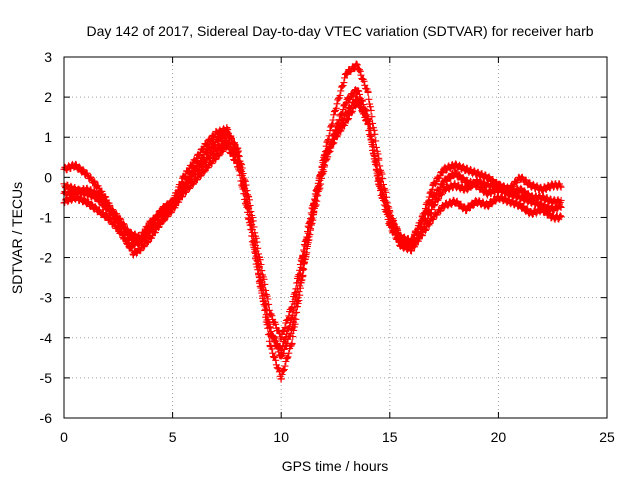 Image resolution: width=640 pixels, height=480 pixels. Describe the element at coordinates (607, 437) in the screenshot. I see `x-tick-label: 25` at that location.